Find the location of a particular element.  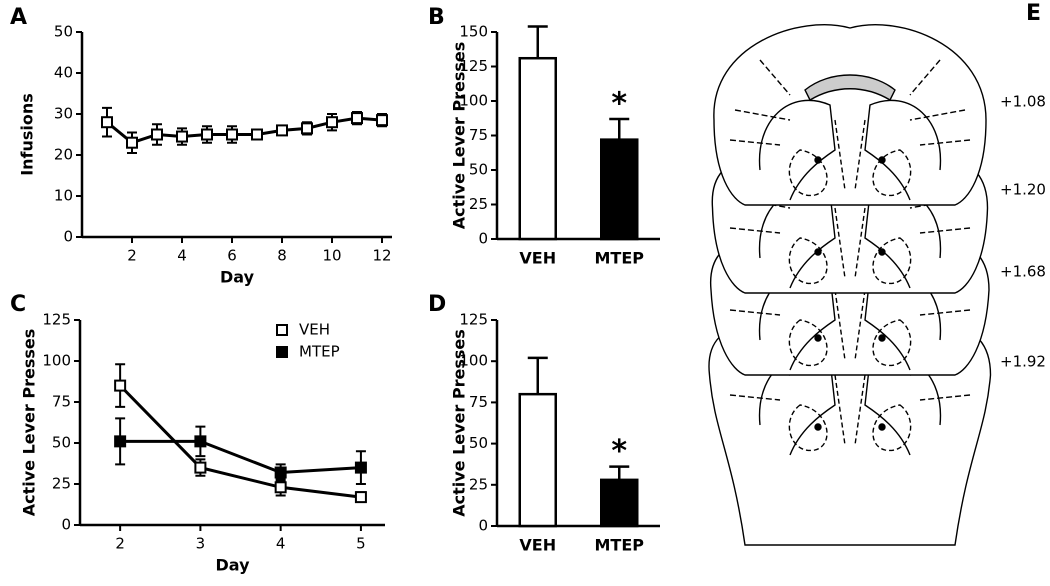

level-label: +1.68 is located at coordinates (1023, 272).